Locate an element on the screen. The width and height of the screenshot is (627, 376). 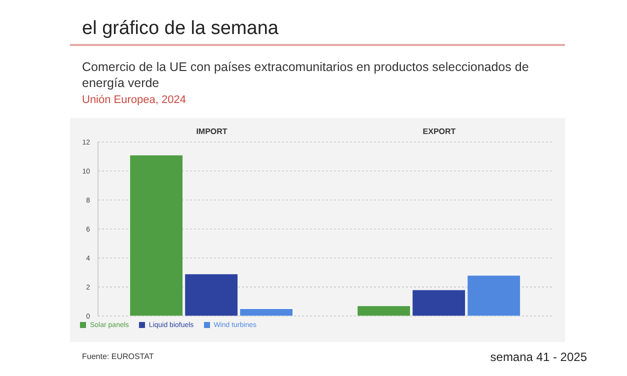
text: el gráfico de la semana is located at coordinates (180, 29).